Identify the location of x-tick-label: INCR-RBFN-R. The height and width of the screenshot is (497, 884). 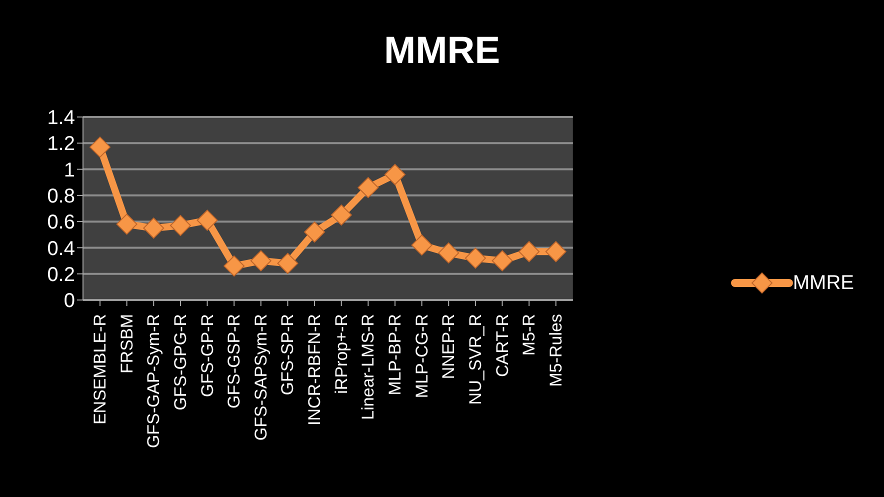
(314, 370).